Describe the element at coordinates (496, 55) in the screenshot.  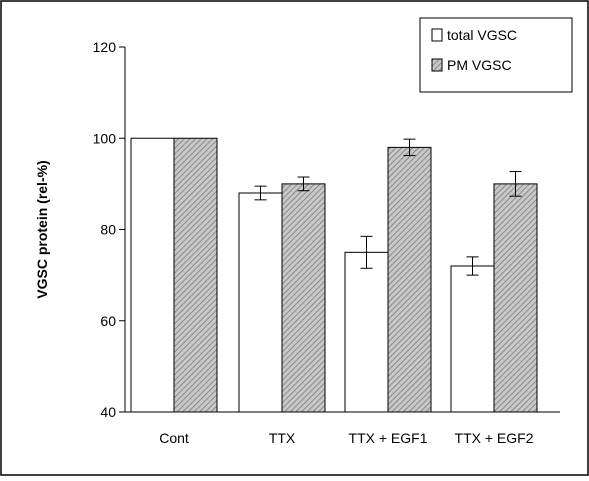
I see `legend-box` at that location.